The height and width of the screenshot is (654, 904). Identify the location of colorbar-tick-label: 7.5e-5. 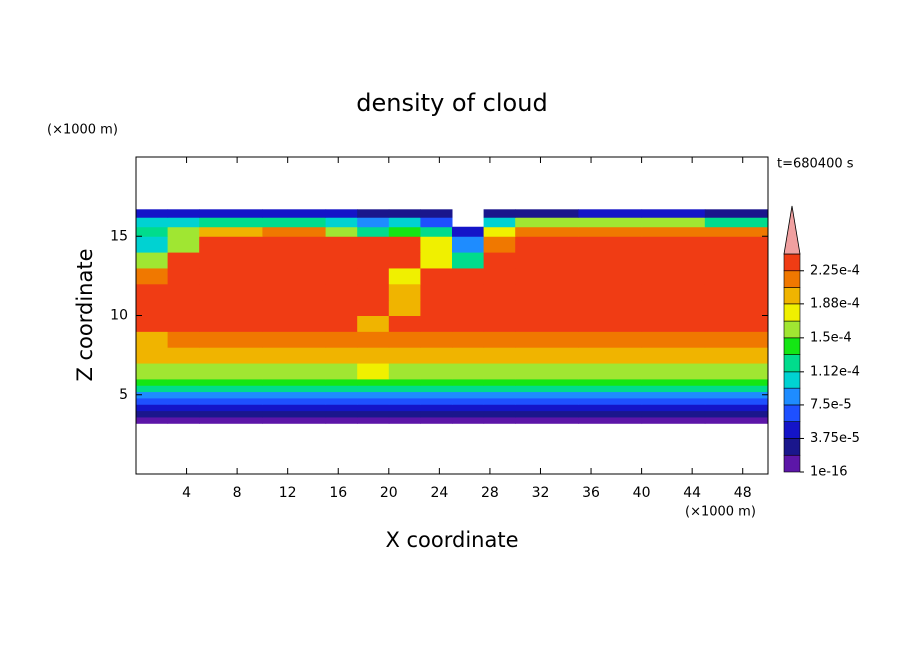
(831, 404).